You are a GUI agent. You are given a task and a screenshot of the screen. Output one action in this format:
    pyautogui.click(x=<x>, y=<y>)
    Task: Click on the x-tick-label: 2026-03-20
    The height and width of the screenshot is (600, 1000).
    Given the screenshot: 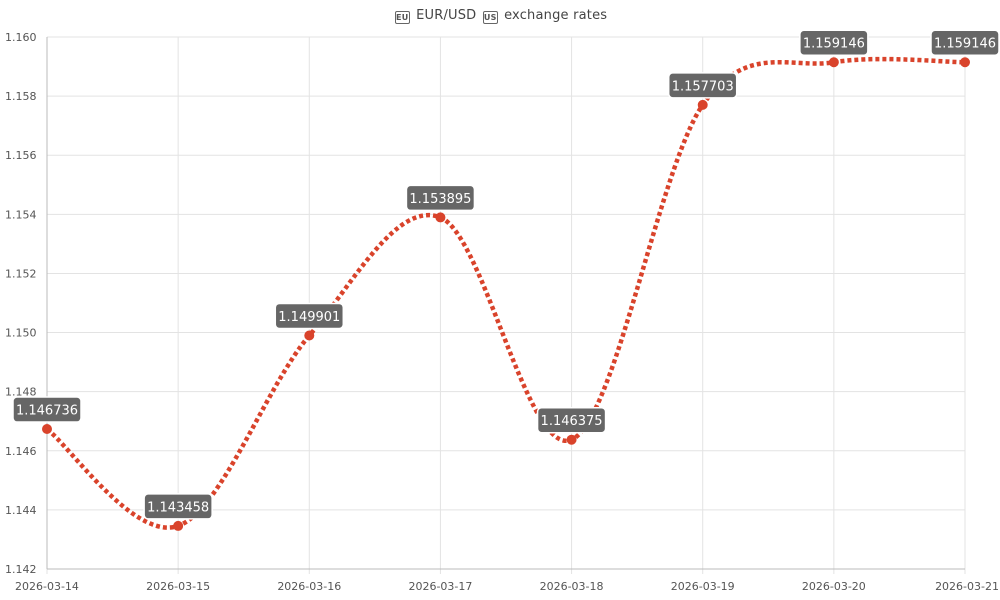 What is the action you would take?
    pyautogui.click(x=834, y=586)
    